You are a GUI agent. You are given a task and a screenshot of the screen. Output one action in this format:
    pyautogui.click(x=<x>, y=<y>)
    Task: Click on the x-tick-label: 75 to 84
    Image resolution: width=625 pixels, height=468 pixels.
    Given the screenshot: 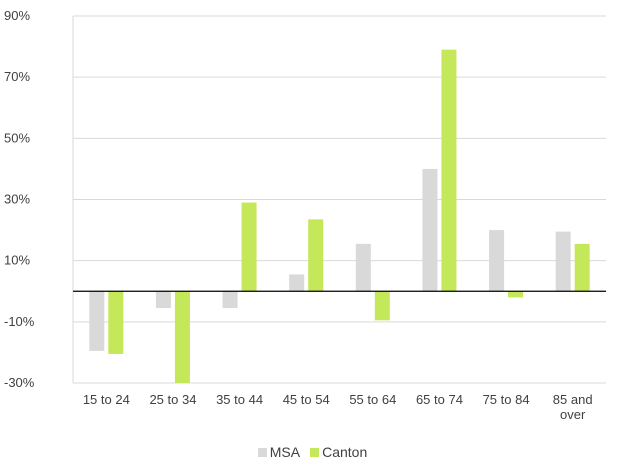 What is the action you would take?
    pyautogui.click(x=506, y=399)
    